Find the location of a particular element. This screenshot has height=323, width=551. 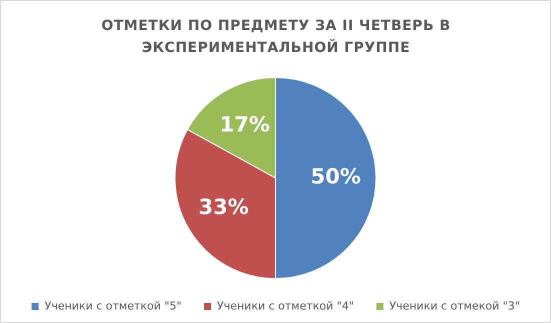

chart-title: ОТМЕТКИ ПО ПРЕДМЕТУ ЗА II ЧЕТВЕРЬ В ЭКСПЕРИМЕНТАЛЬНОЙ ГРУППЕ is located at coordinates (276, 37).